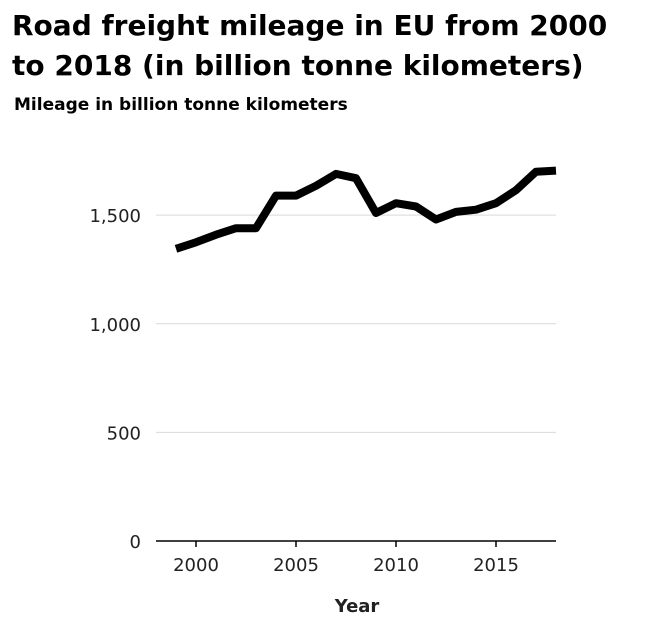 The height and width of the screenshot is (628, 654). I want to click on x-tick-label: 2005, so click(296, 565).